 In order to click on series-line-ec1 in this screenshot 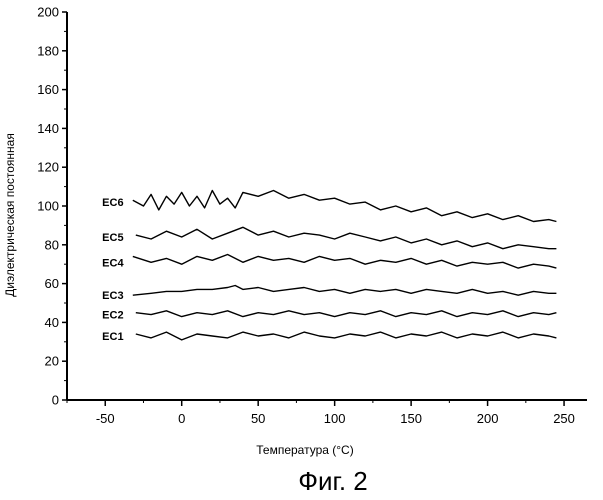, I will do `click(346, 336)`.